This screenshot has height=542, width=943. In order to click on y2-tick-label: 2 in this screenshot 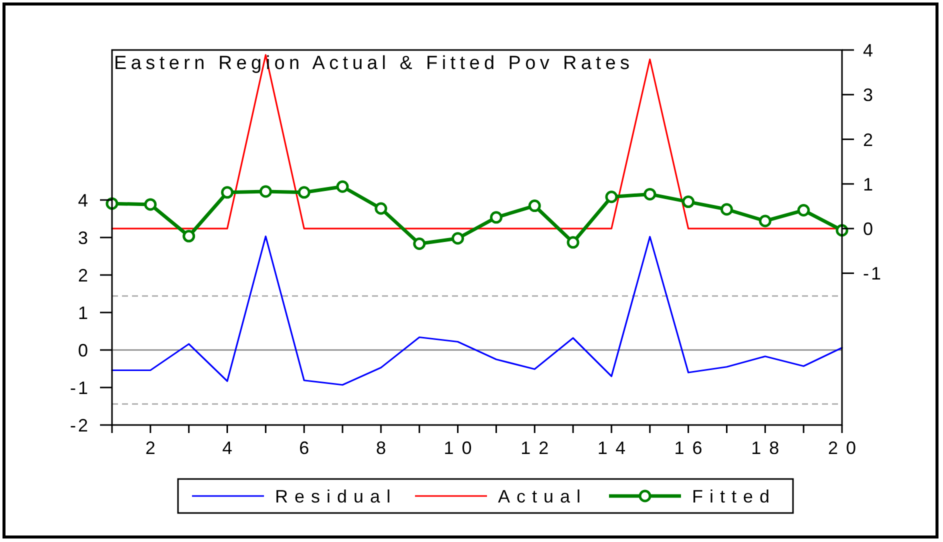, I will do `click(869, 140)`.